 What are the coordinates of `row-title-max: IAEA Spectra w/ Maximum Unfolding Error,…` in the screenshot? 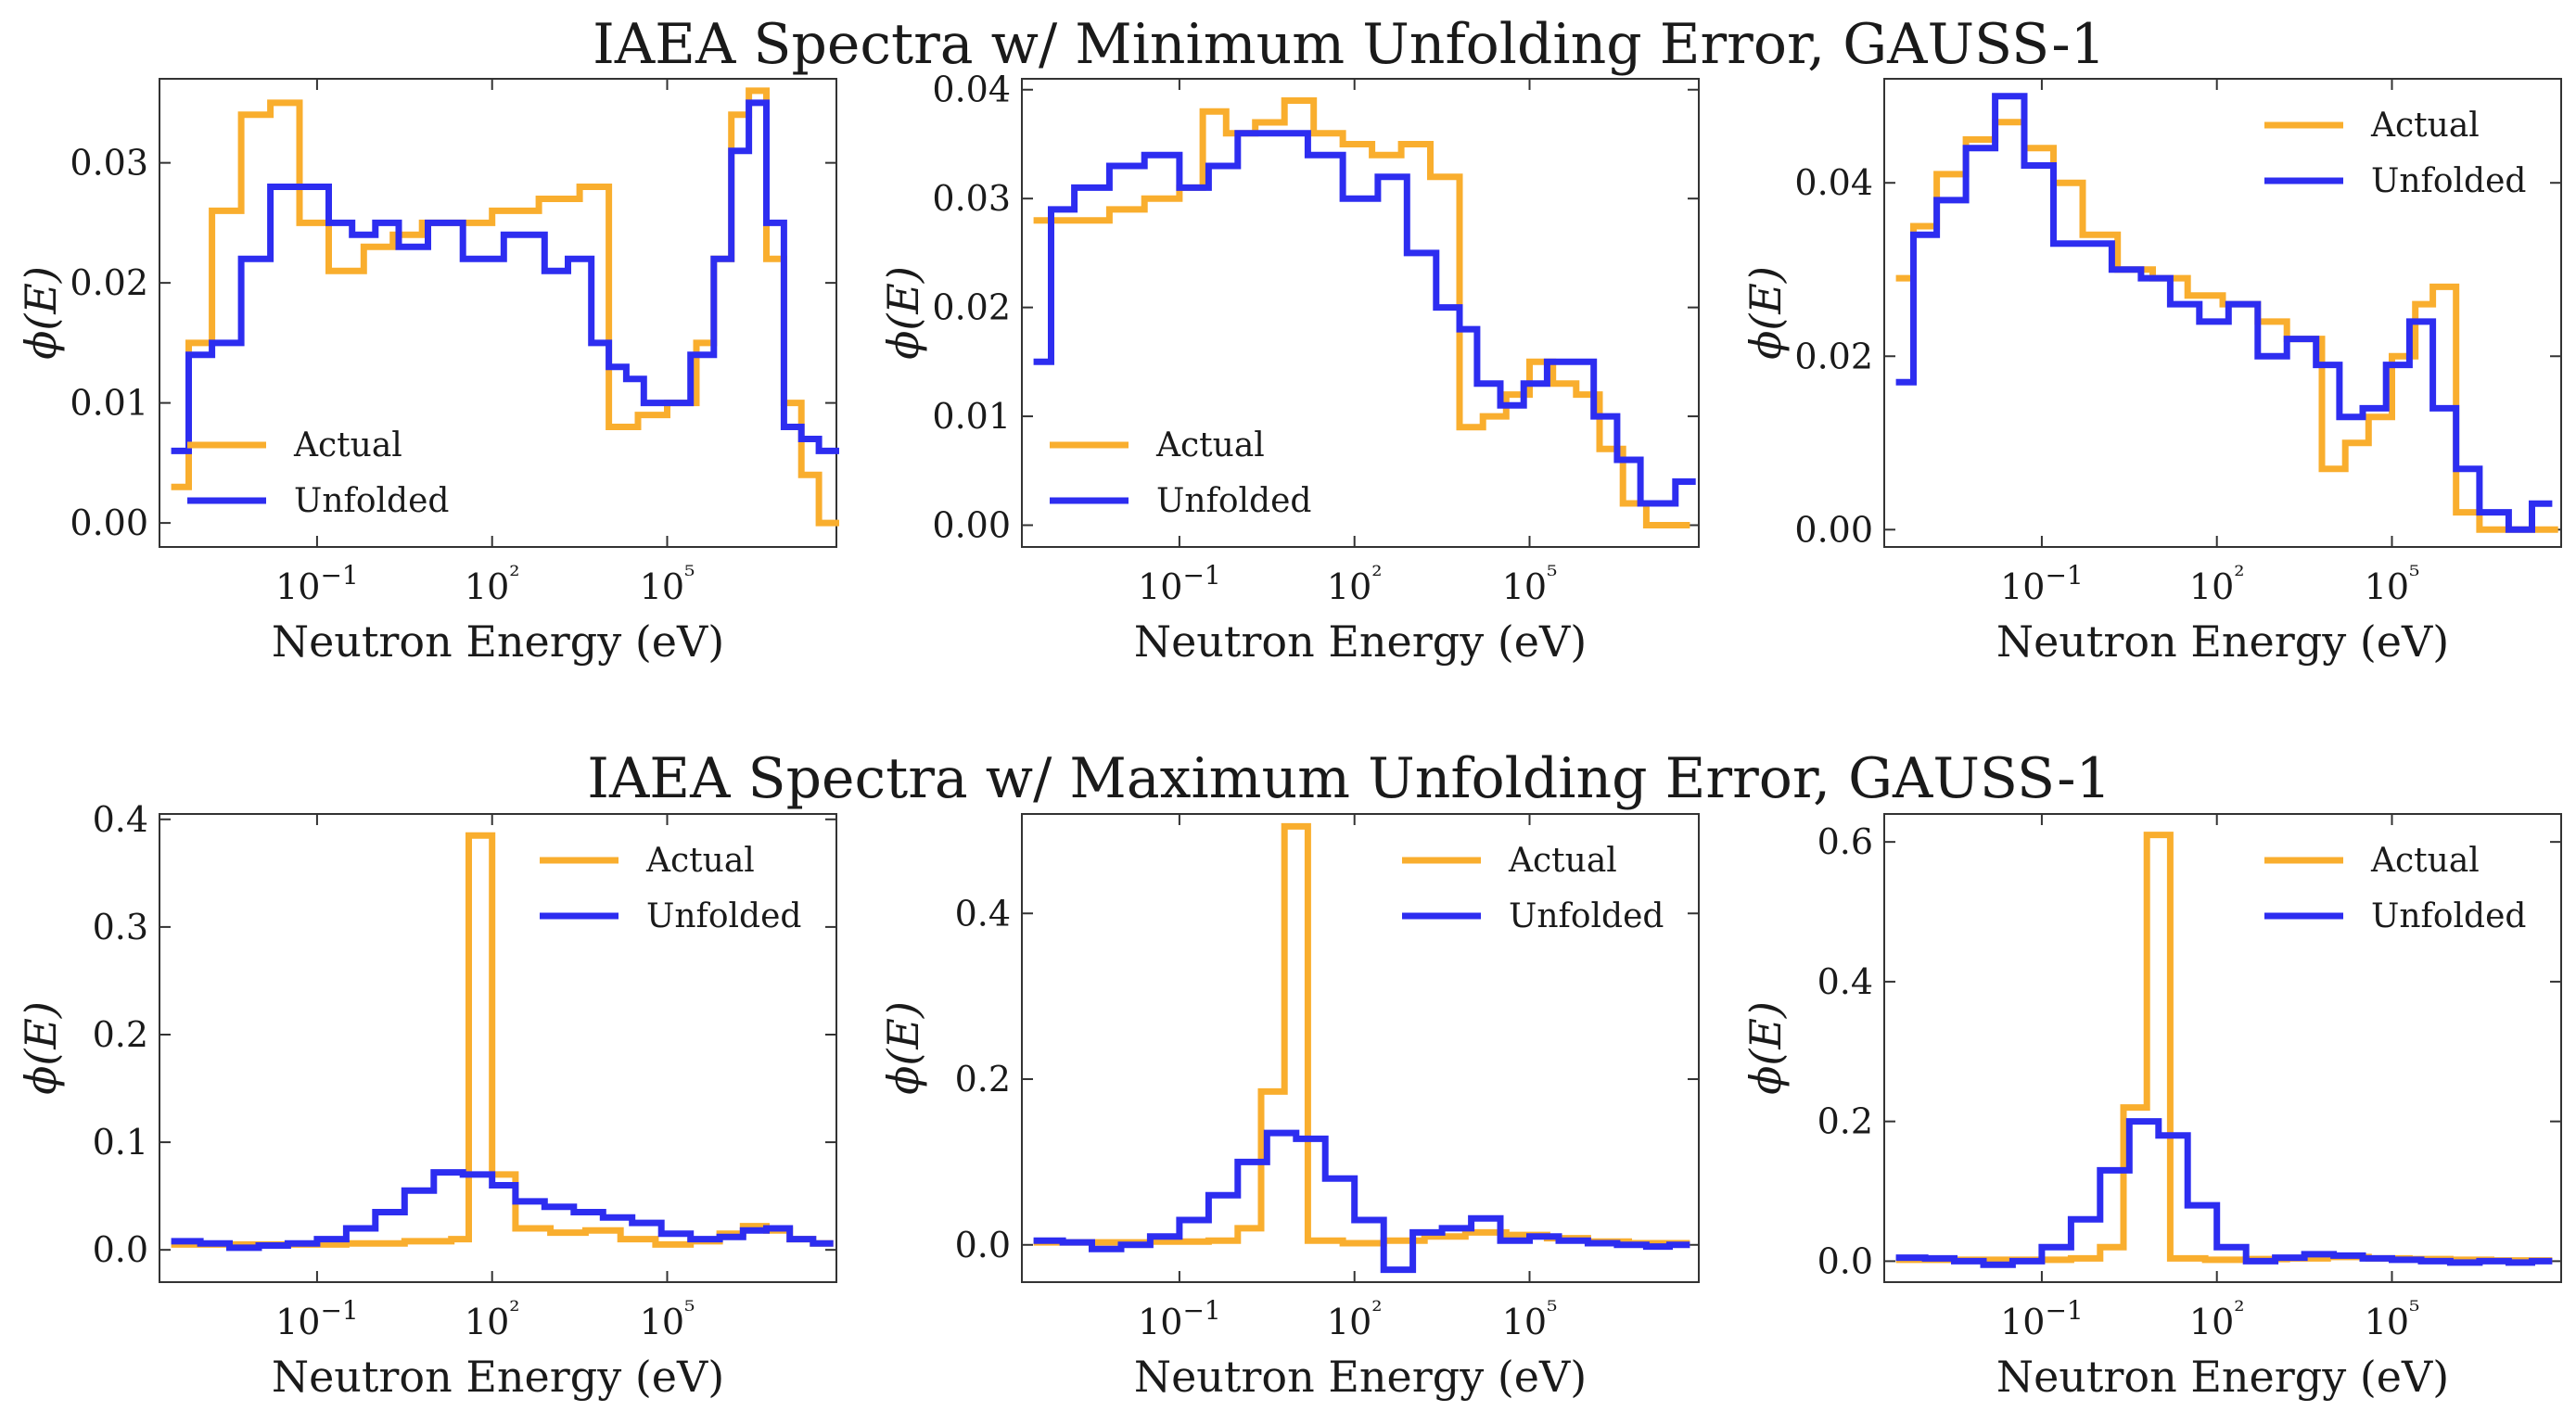 It's located at (1349, 779).